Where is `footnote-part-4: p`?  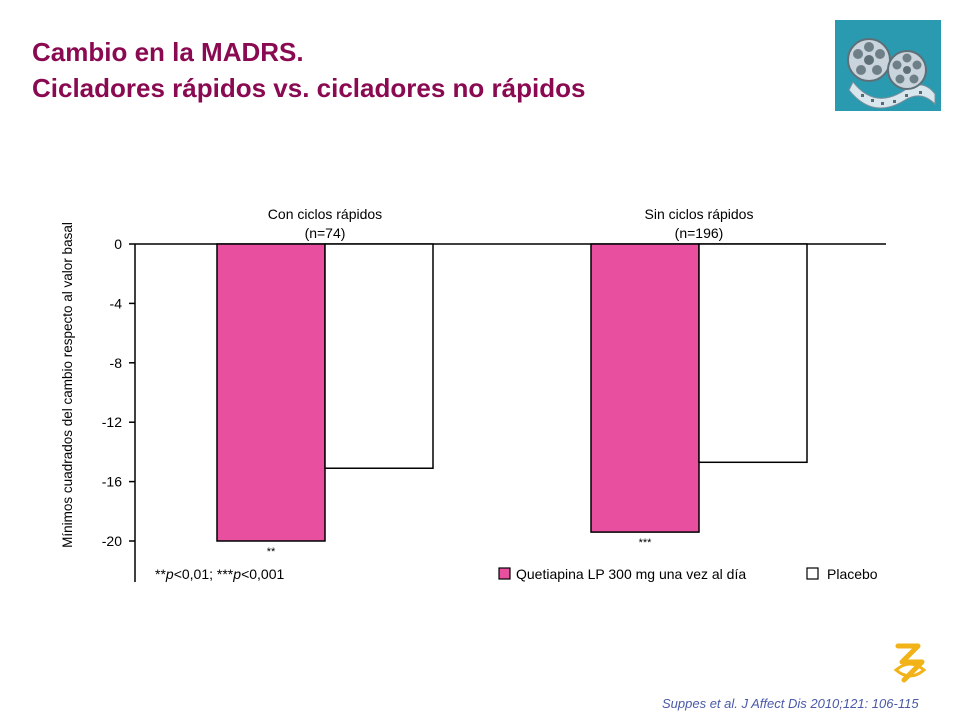 footnote-part-4: p is located at coordinates (236, 574).